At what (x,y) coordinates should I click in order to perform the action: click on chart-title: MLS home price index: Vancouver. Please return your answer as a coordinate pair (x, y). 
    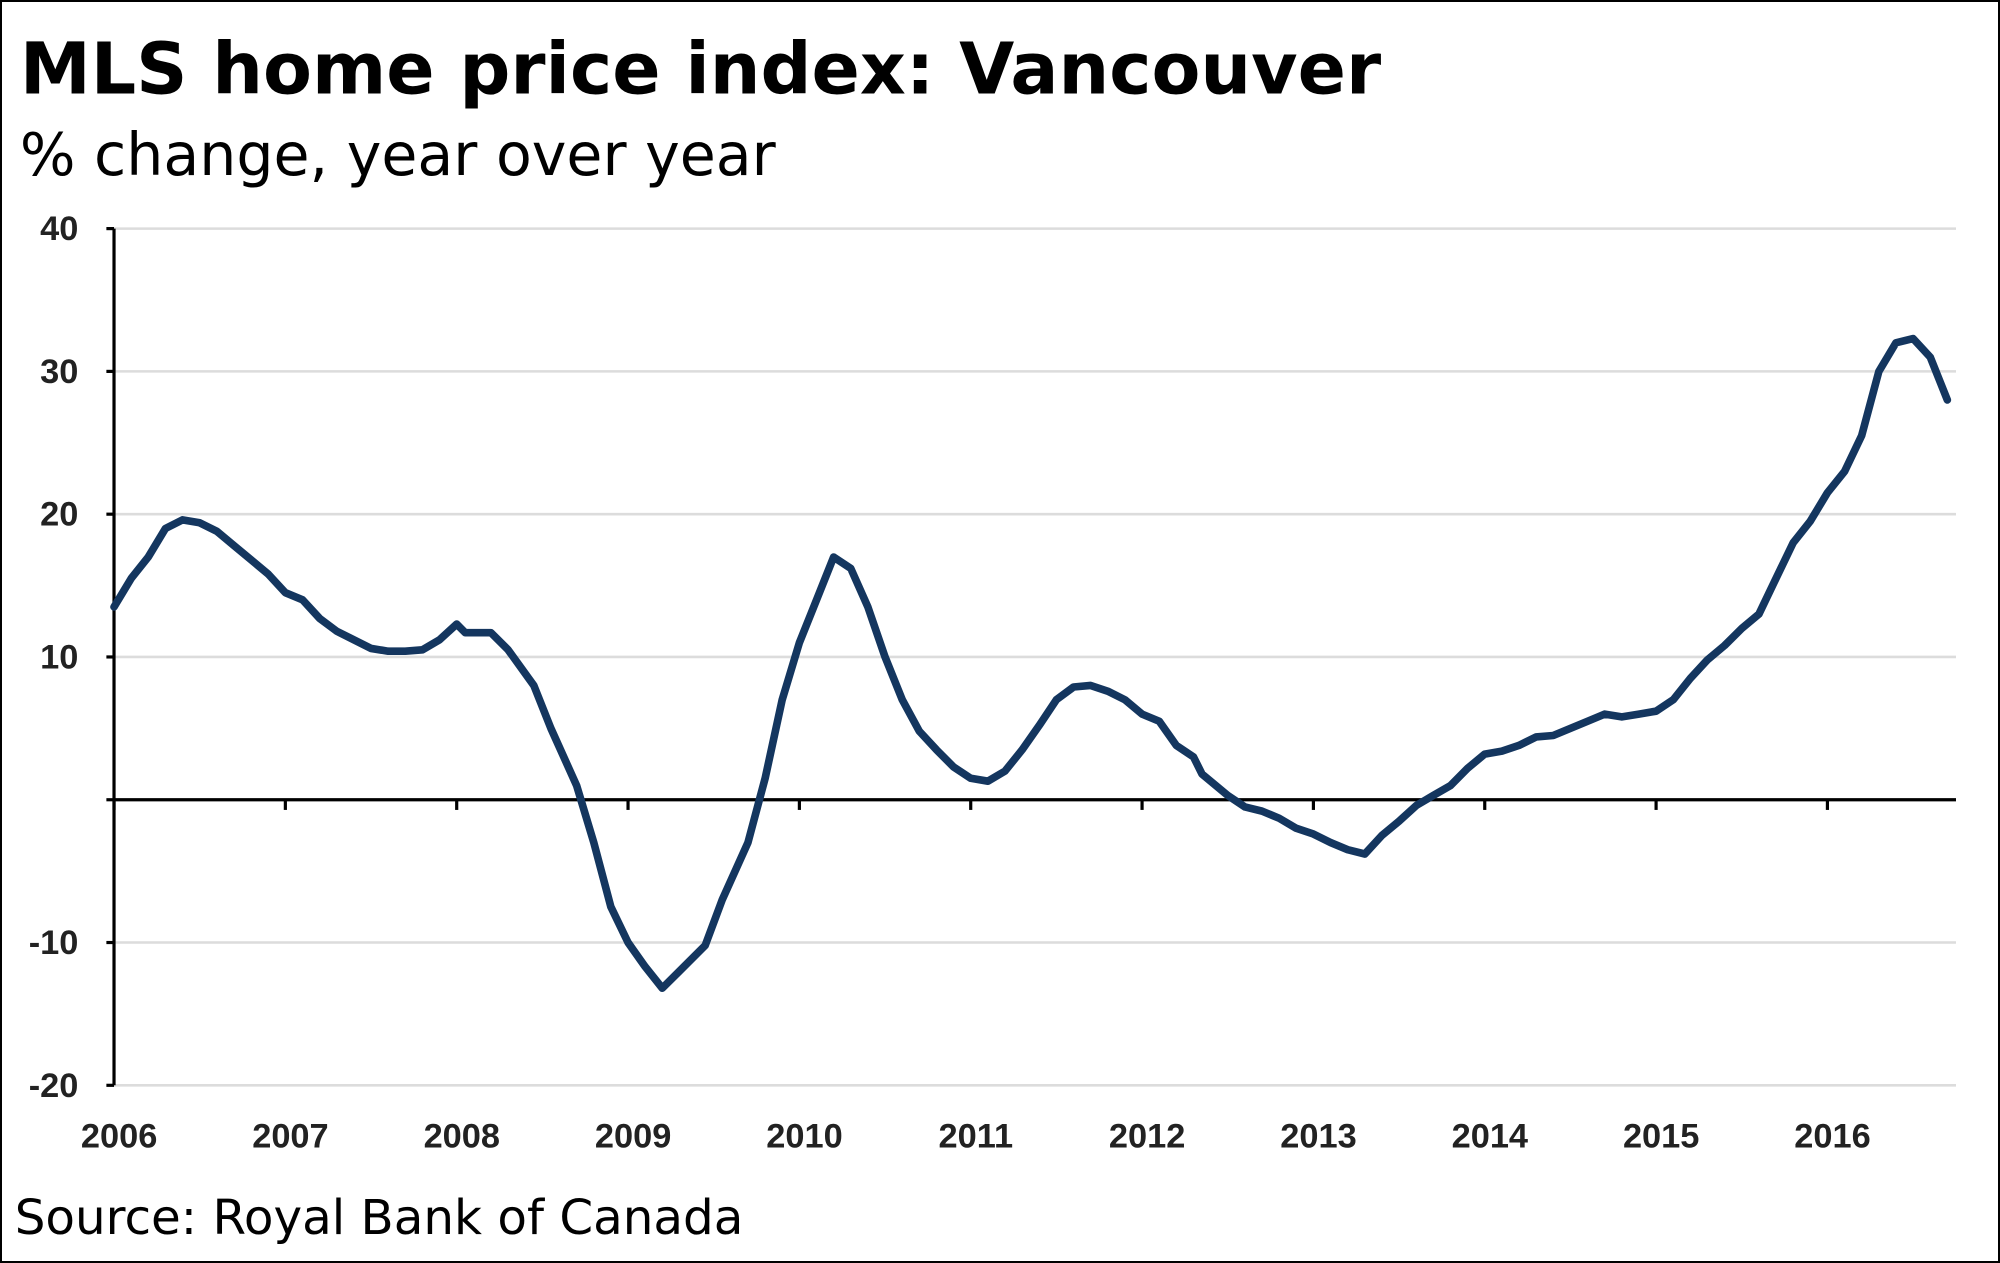
    Looking at the image, I should click on (700, 69).